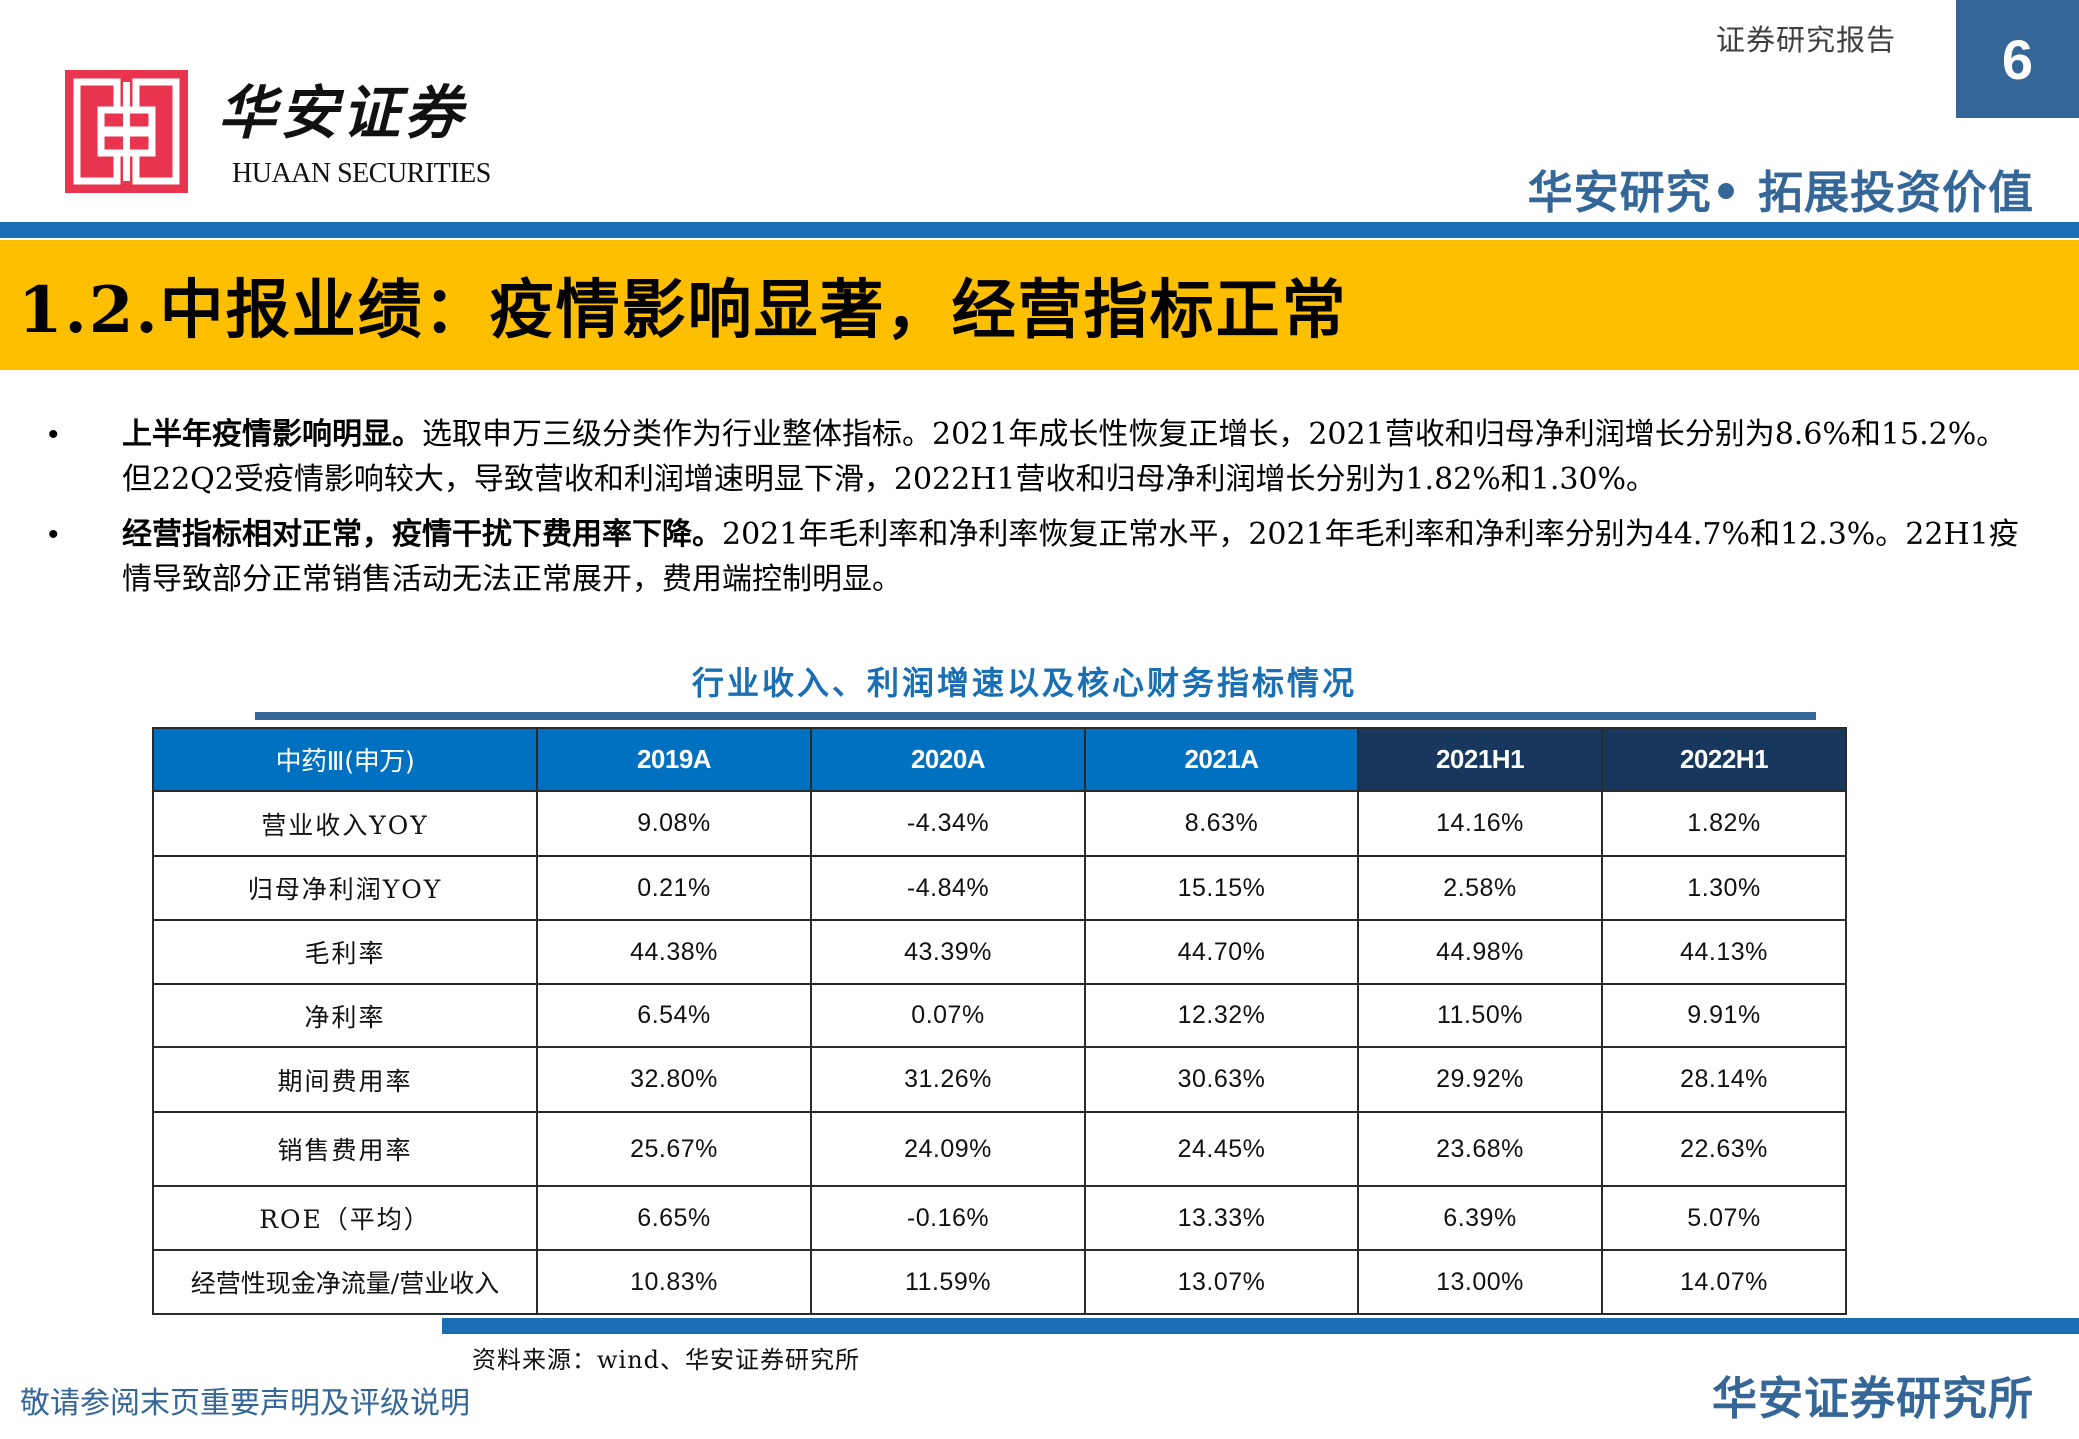 The height and width of the screenshot is (1439, 2079). Describe the element at coordinates (345, 1218) in the screenshot. I see `row-label: ROE（平均）` at that location.